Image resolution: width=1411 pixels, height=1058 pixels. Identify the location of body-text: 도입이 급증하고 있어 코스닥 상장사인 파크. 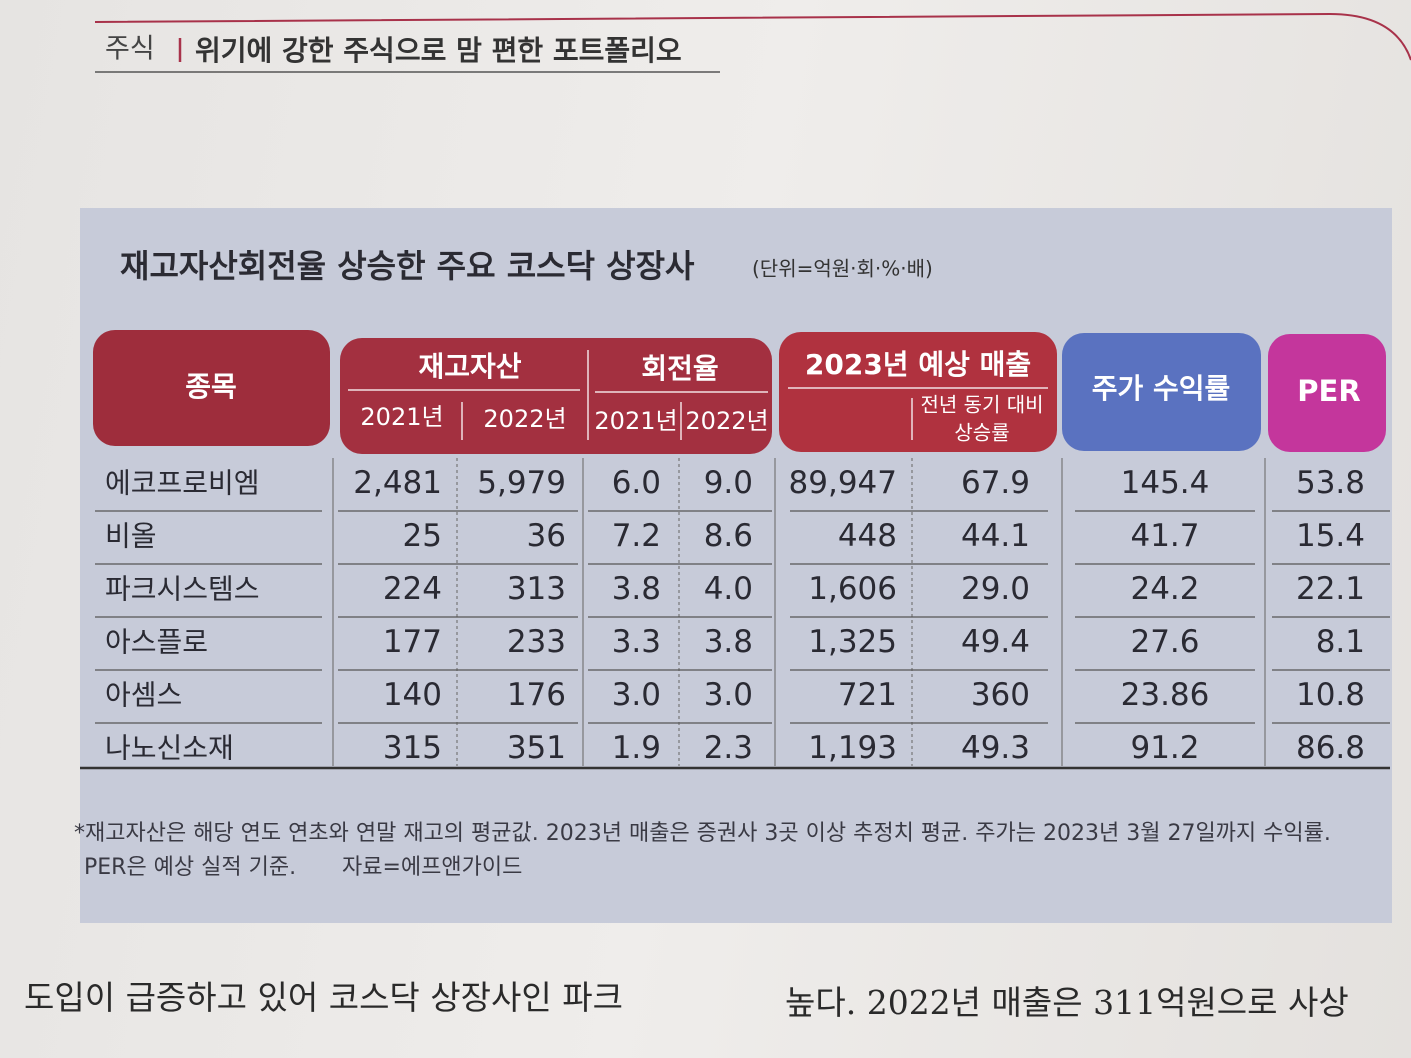
(323, 997).